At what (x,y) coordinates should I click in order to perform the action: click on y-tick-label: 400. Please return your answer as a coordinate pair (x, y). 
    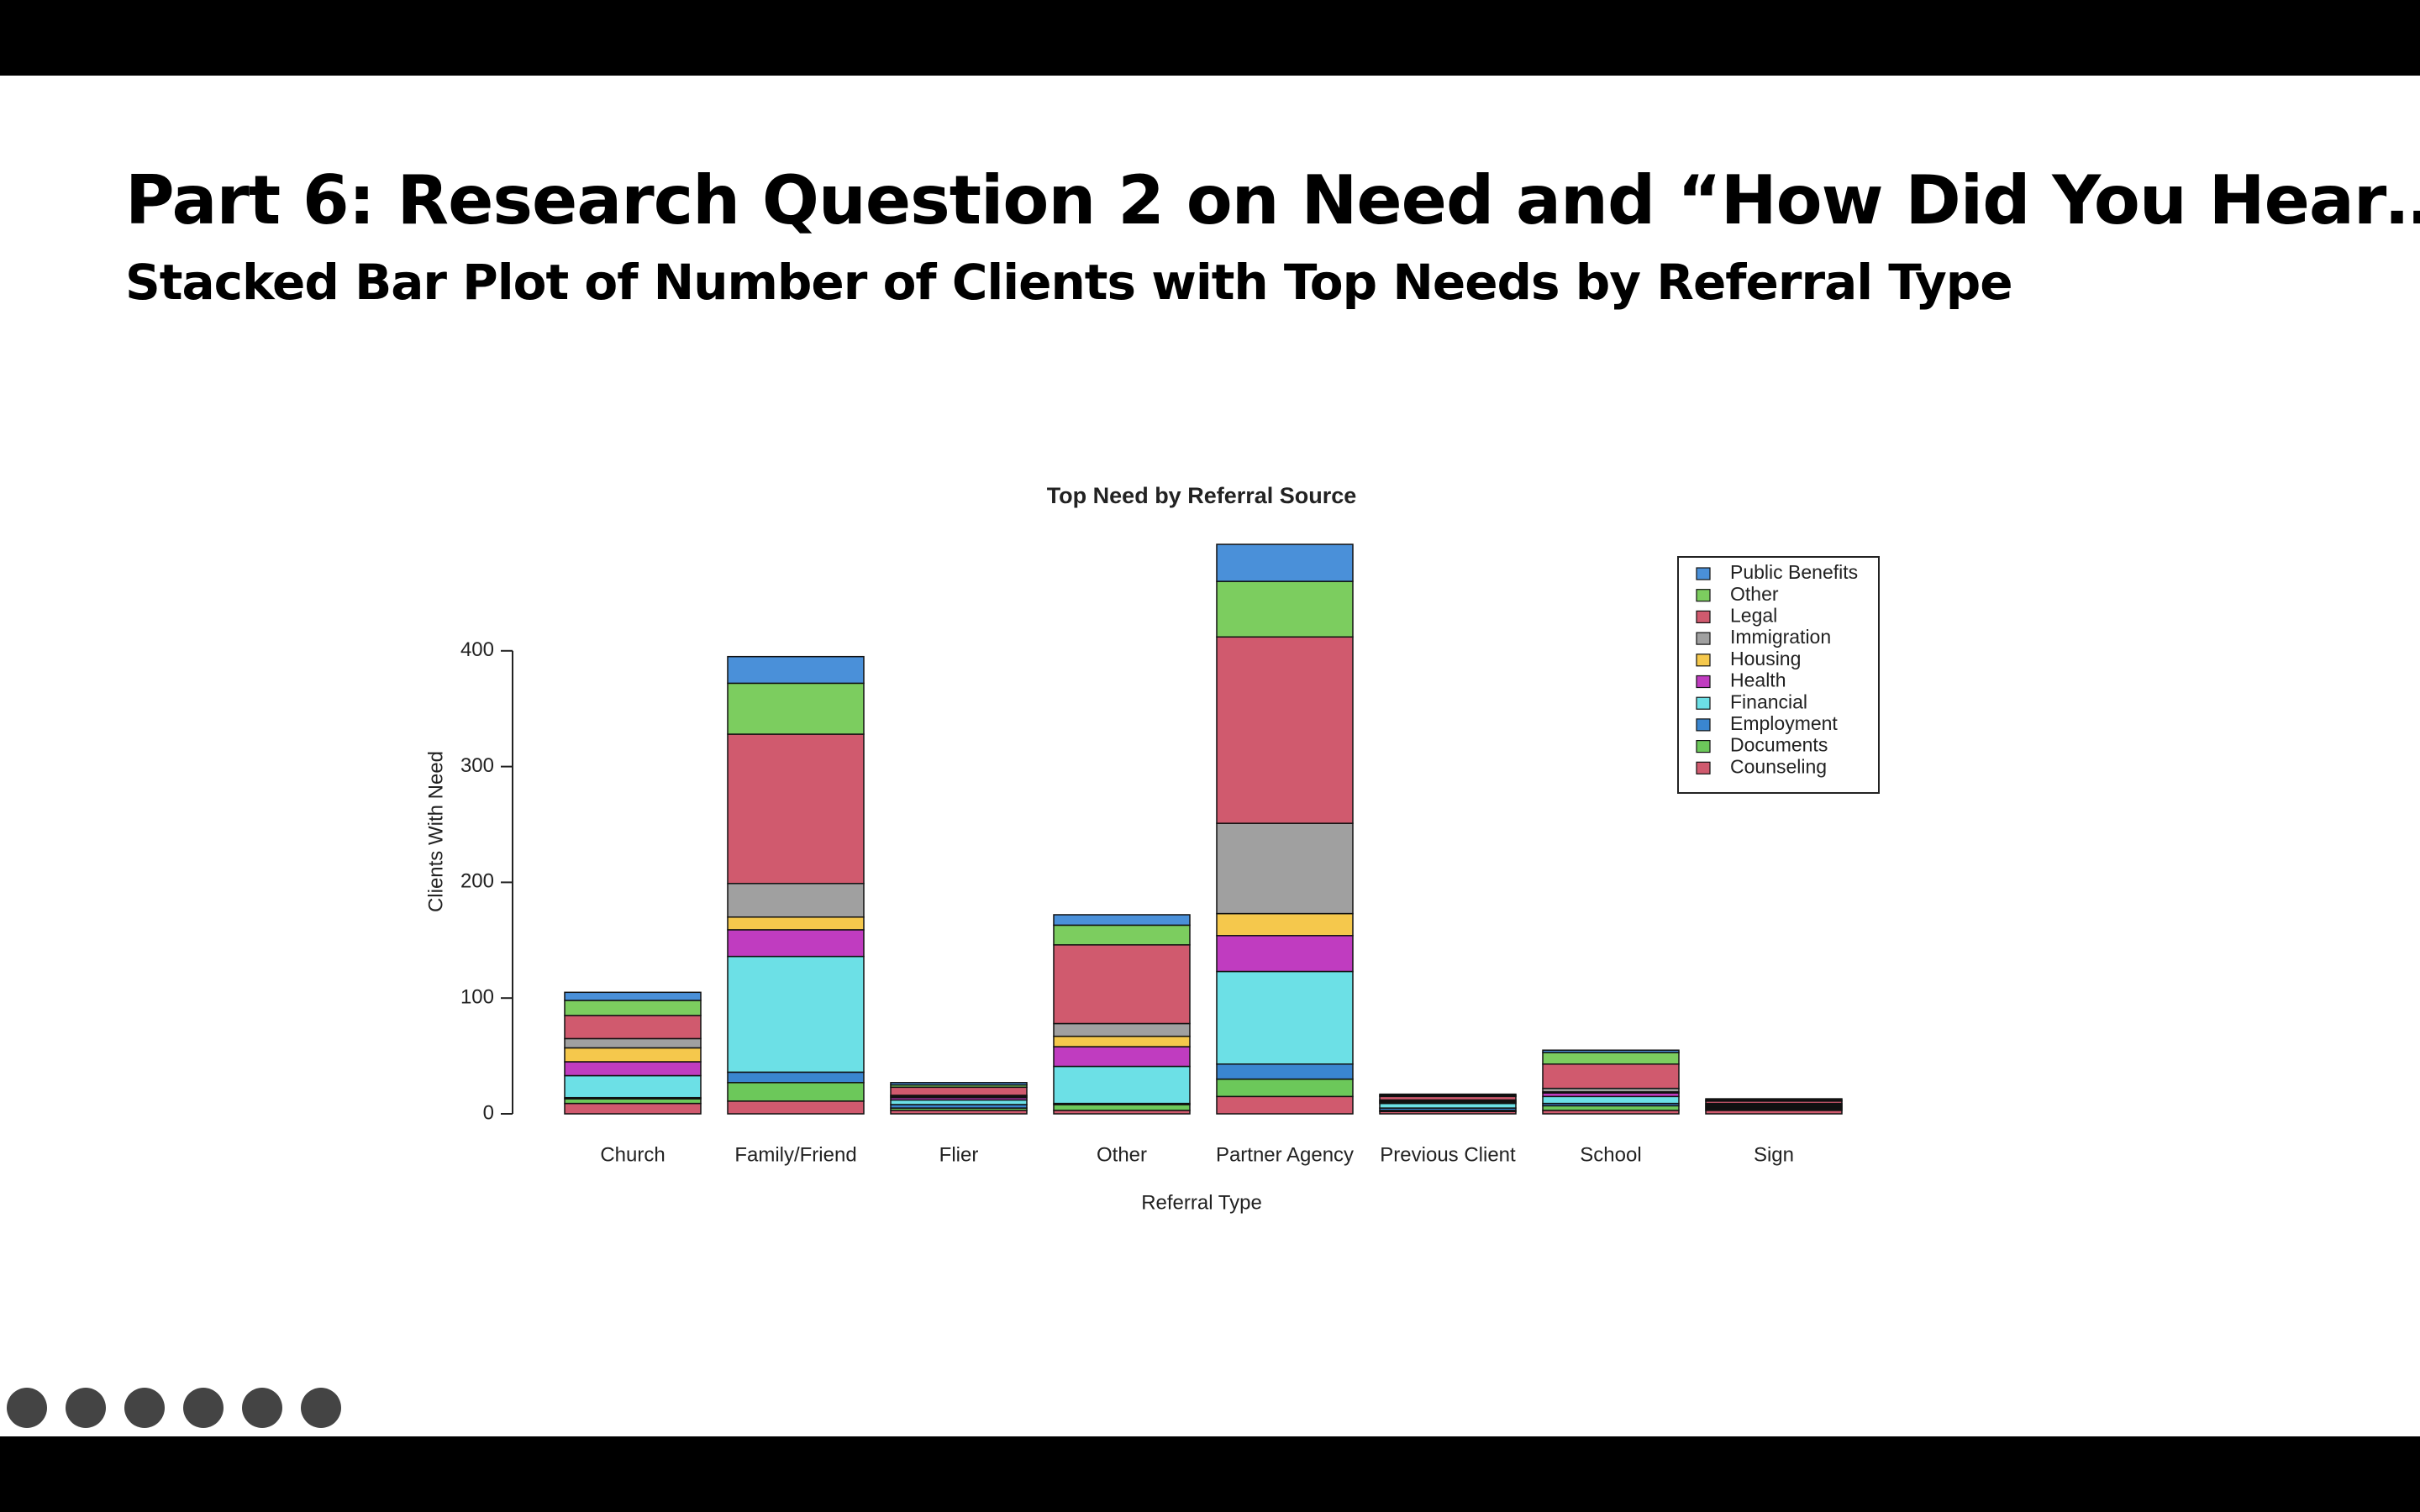
    Looking at the image, I should click on (477, 649).